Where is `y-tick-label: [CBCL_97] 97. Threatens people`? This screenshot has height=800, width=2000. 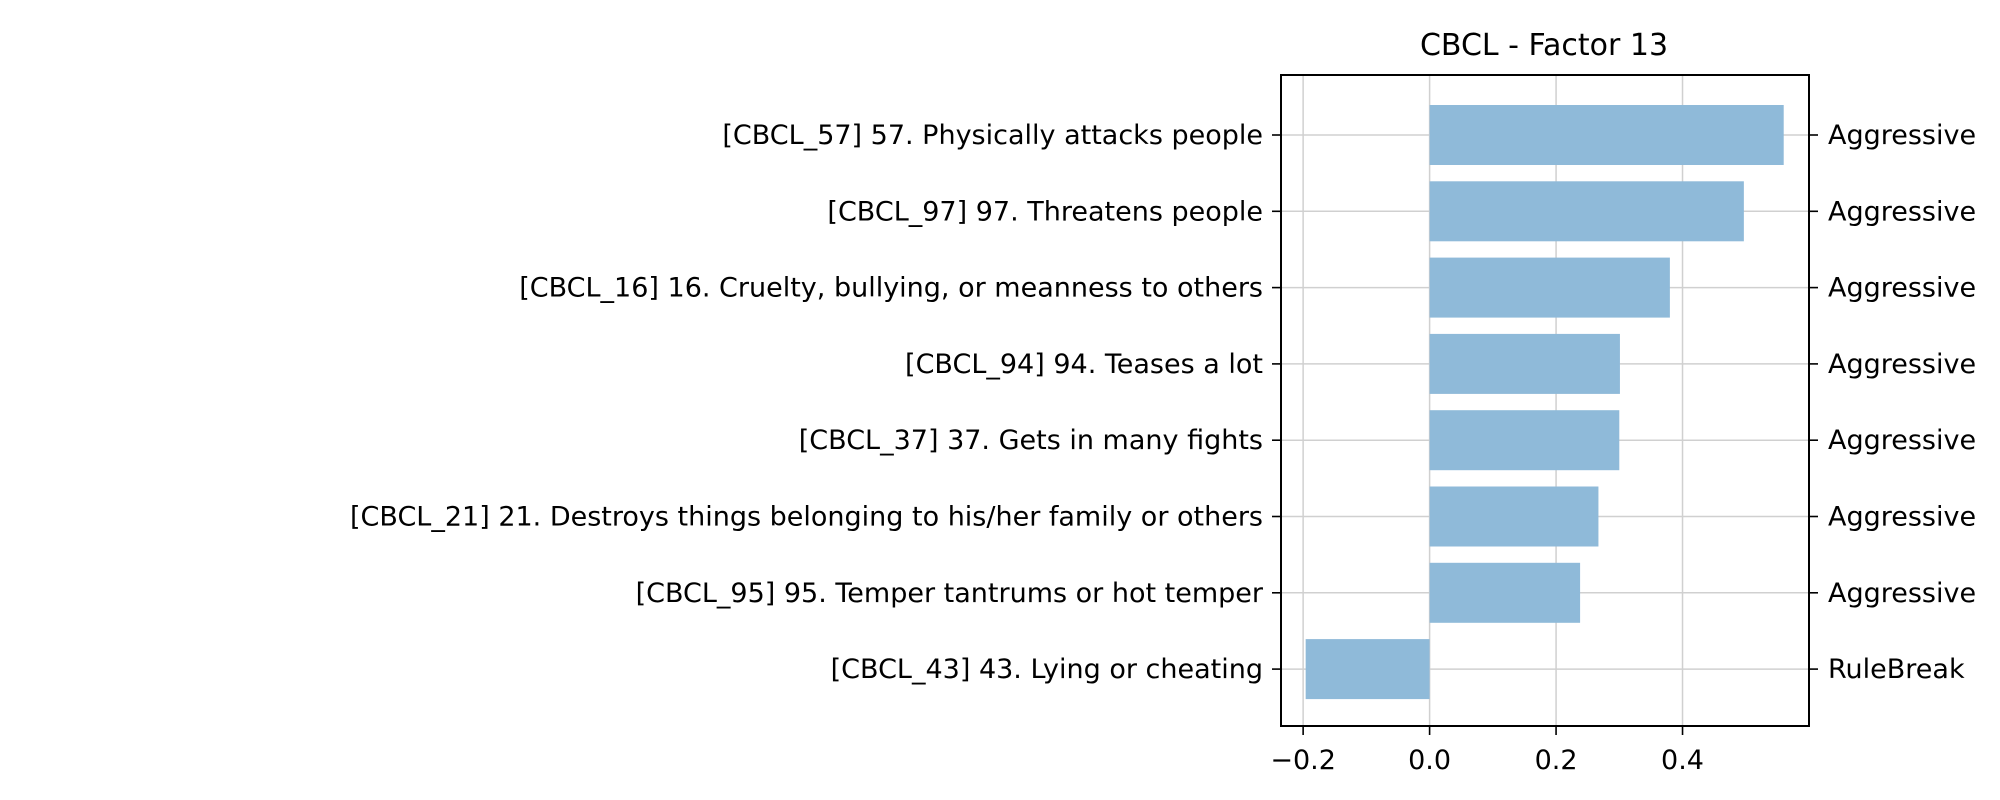 y-tick-label: [CBCL_97] 97. Threatens people is located at coordinates (1045, 211).